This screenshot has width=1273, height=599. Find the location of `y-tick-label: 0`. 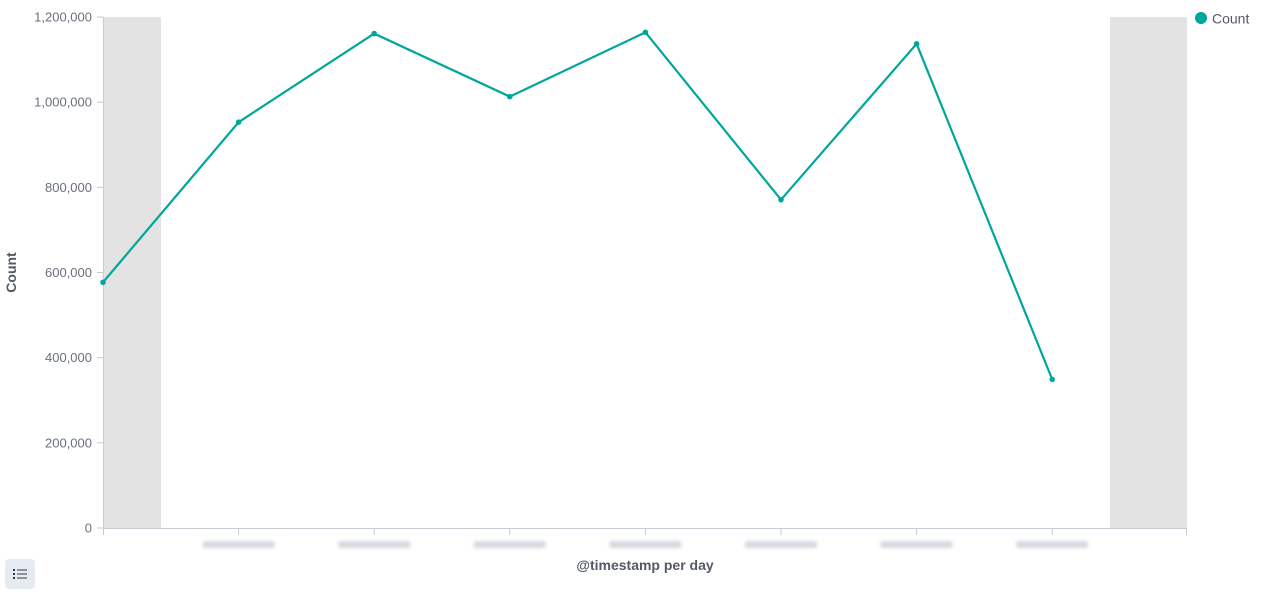

y-tick-label: 0 is located at coordinates (88, 528).